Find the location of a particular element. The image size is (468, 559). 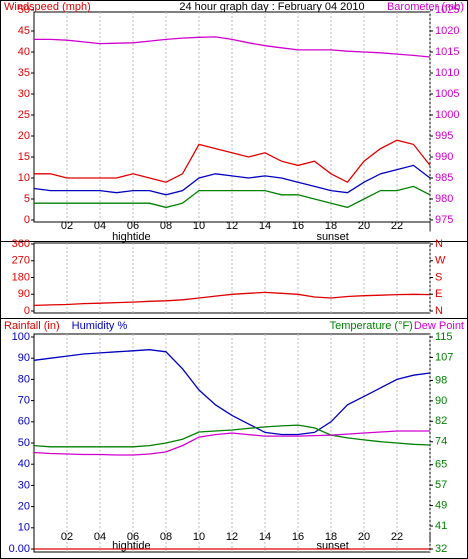

y2-tick-label: 1005 is located at coordinates (447, 94).